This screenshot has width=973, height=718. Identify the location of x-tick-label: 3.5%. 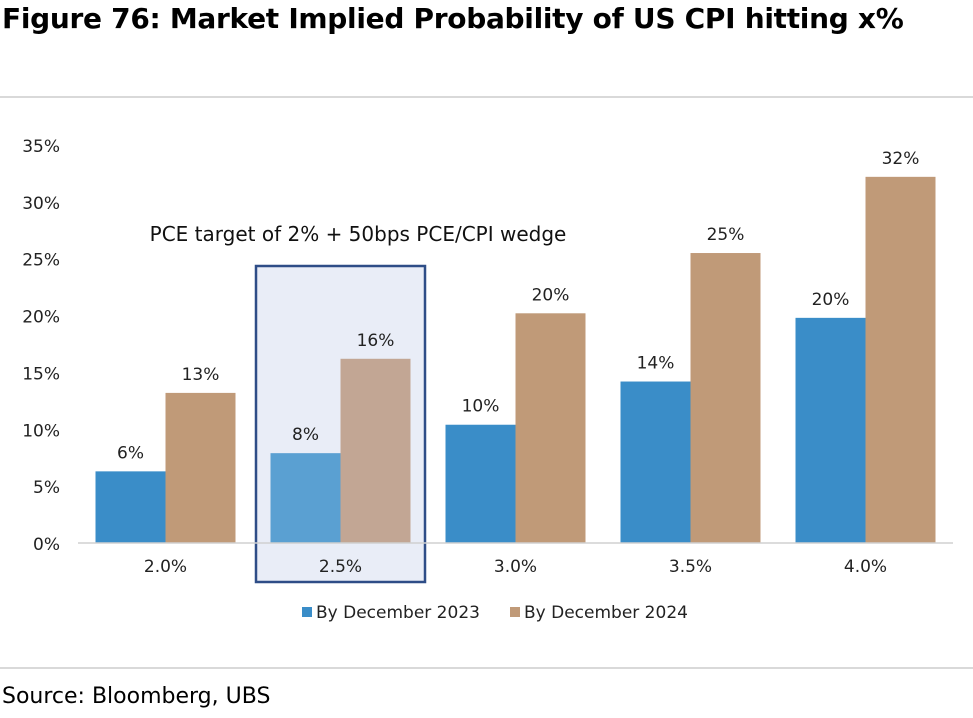
(690, 567).